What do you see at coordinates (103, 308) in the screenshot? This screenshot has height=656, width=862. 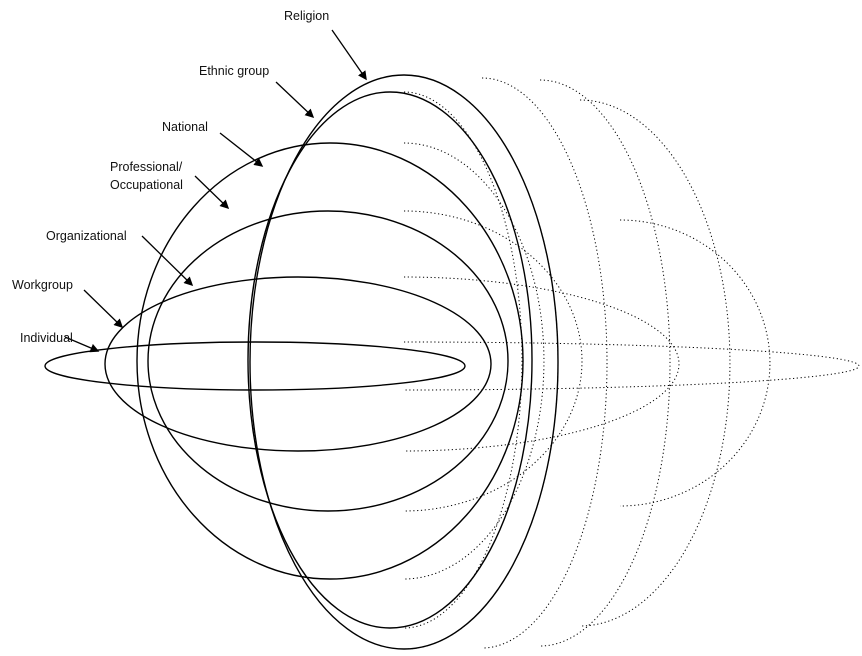 I see `arrow-workgroup` at bounding box center [103, 308].